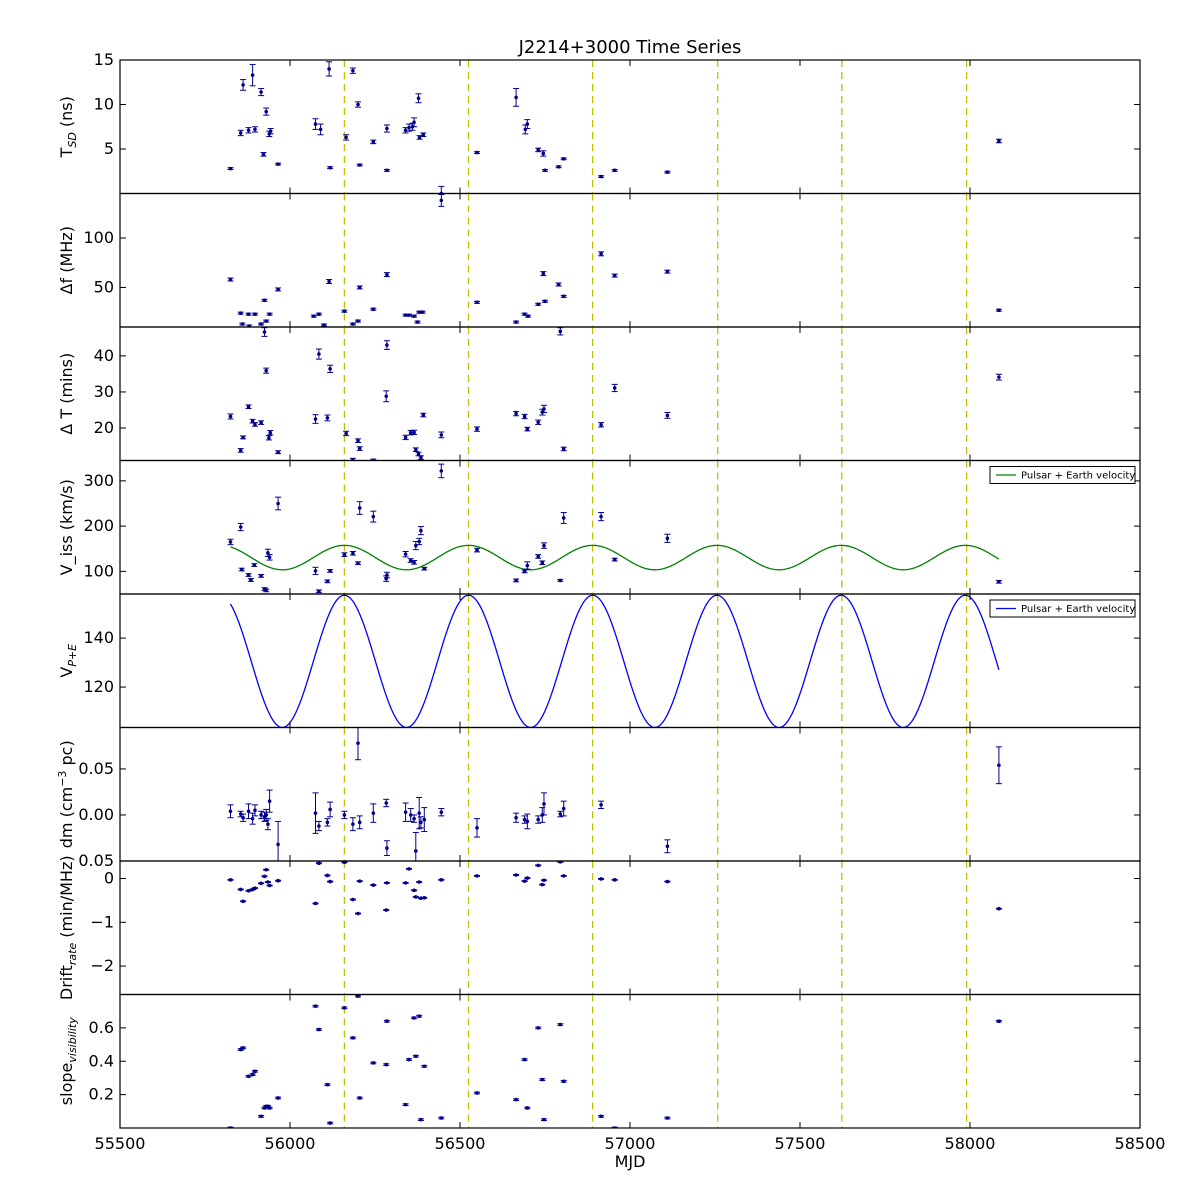 The image size is (1200, 1200). I want to click on y-tick-label: 50, so click(104, 286).